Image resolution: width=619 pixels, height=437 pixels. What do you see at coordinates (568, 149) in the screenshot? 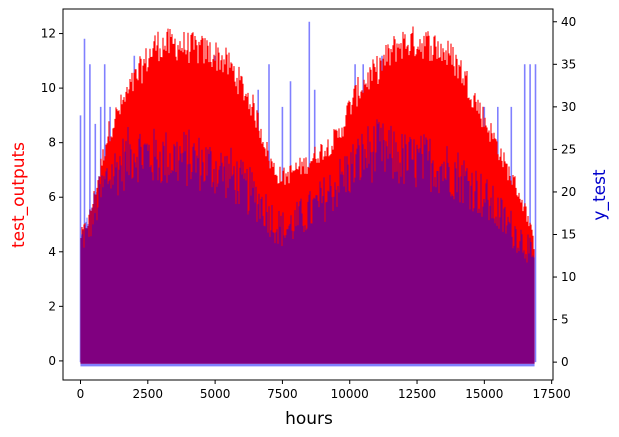
I see `y-right-tick-label: 25` at bounding box center [568, 149].